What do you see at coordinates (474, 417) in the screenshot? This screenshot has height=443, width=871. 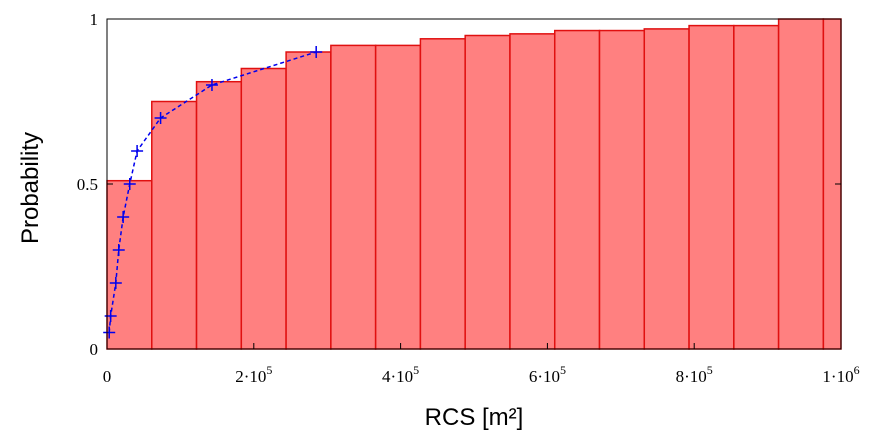 I see `x-axis-title: RCS [m²]` at bounding box center [474, 417].